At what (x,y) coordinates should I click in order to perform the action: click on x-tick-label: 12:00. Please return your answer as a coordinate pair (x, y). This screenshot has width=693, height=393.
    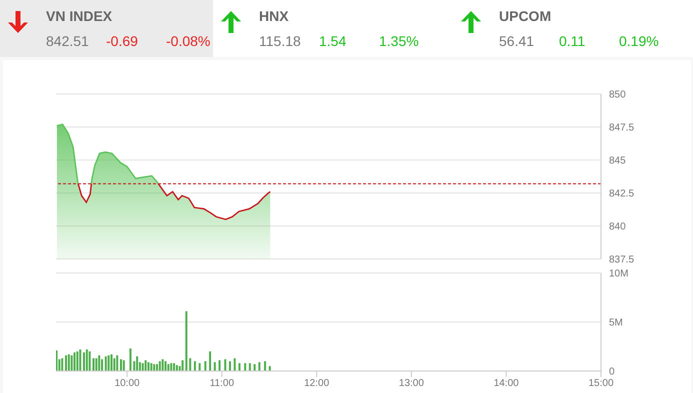
    Looking at the image, I should click on (317, 384).